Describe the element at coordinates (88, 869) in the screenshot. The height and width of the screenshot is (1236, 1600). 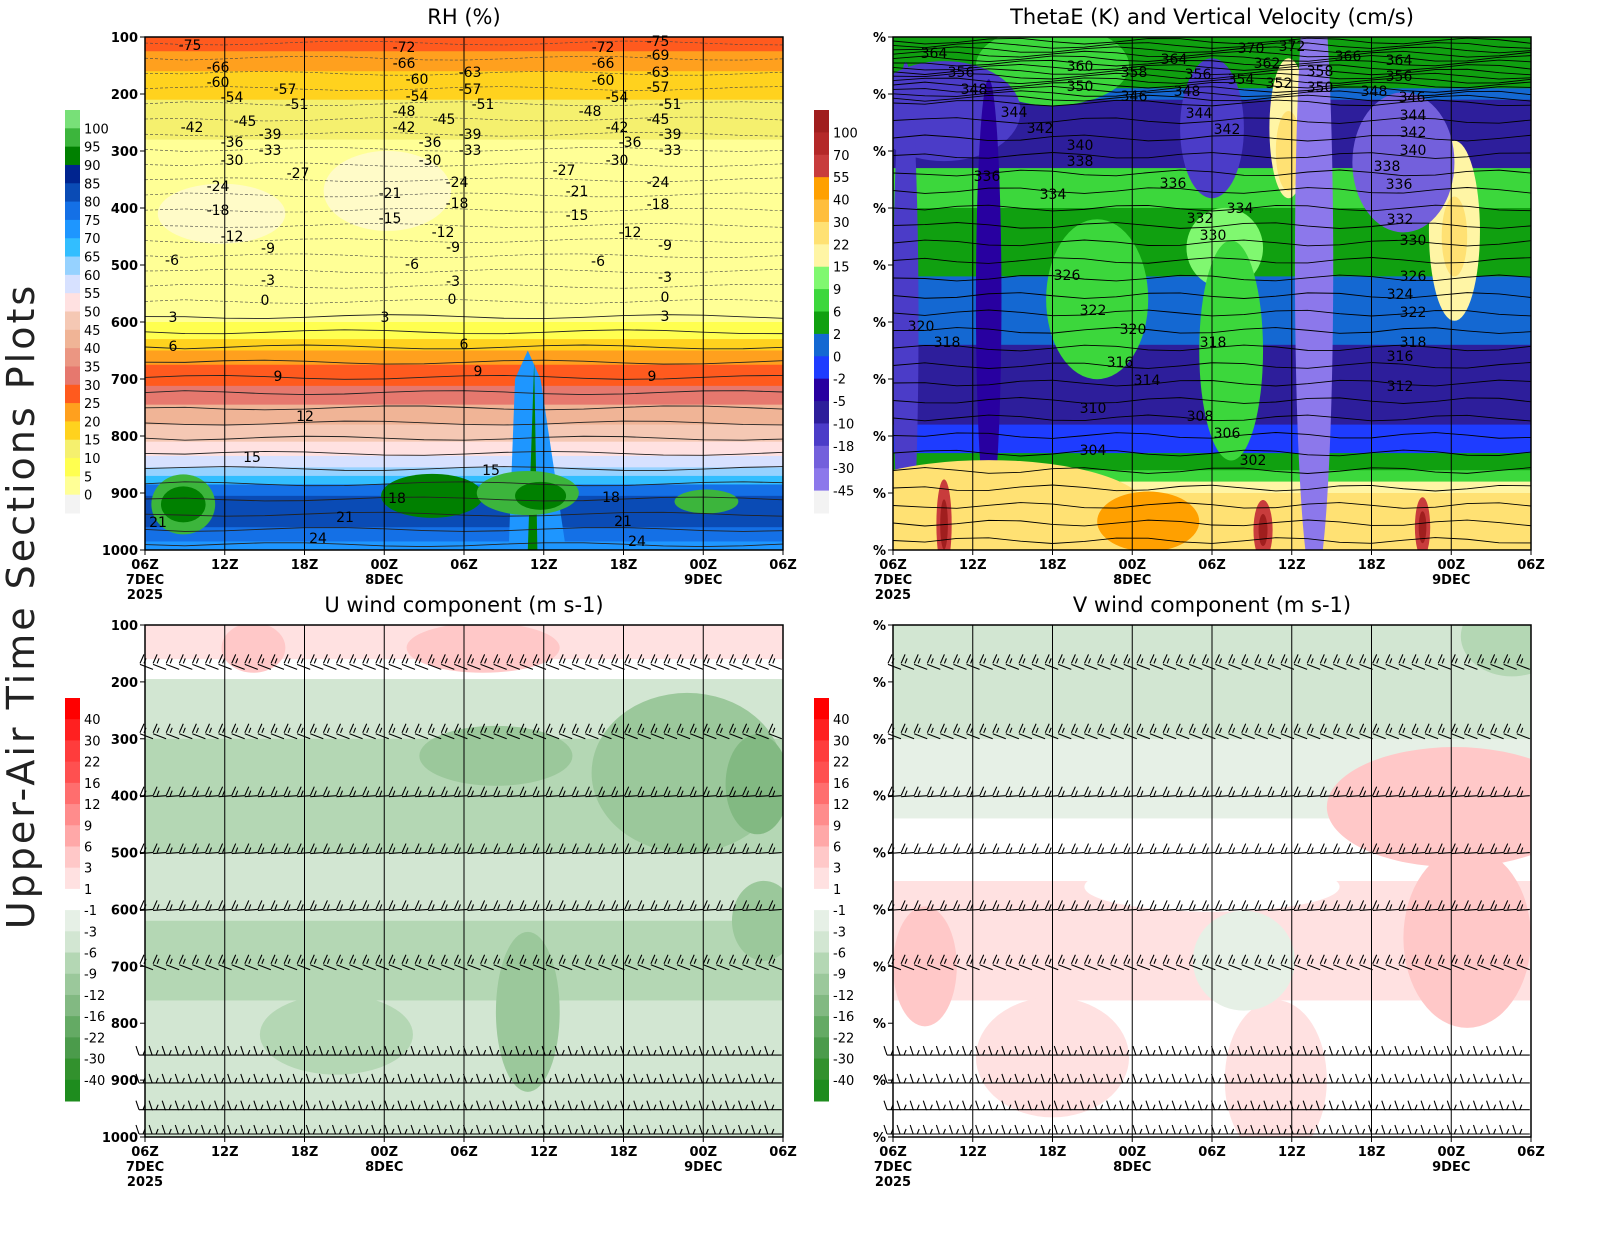
I see `colorbar-label: 3` at that location.